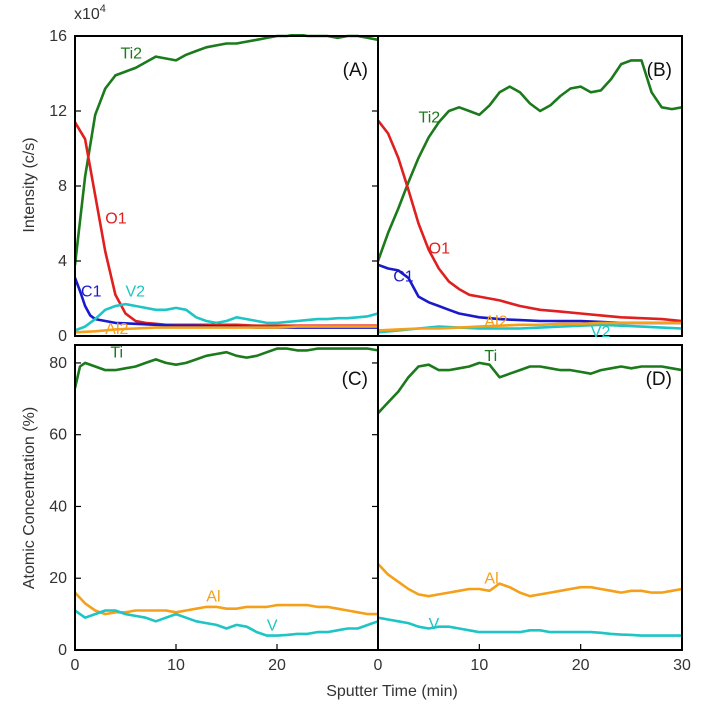 This screenshot has height=710, width=708. I want to click on series-label-al2-b: Al2, so click(495, 322).